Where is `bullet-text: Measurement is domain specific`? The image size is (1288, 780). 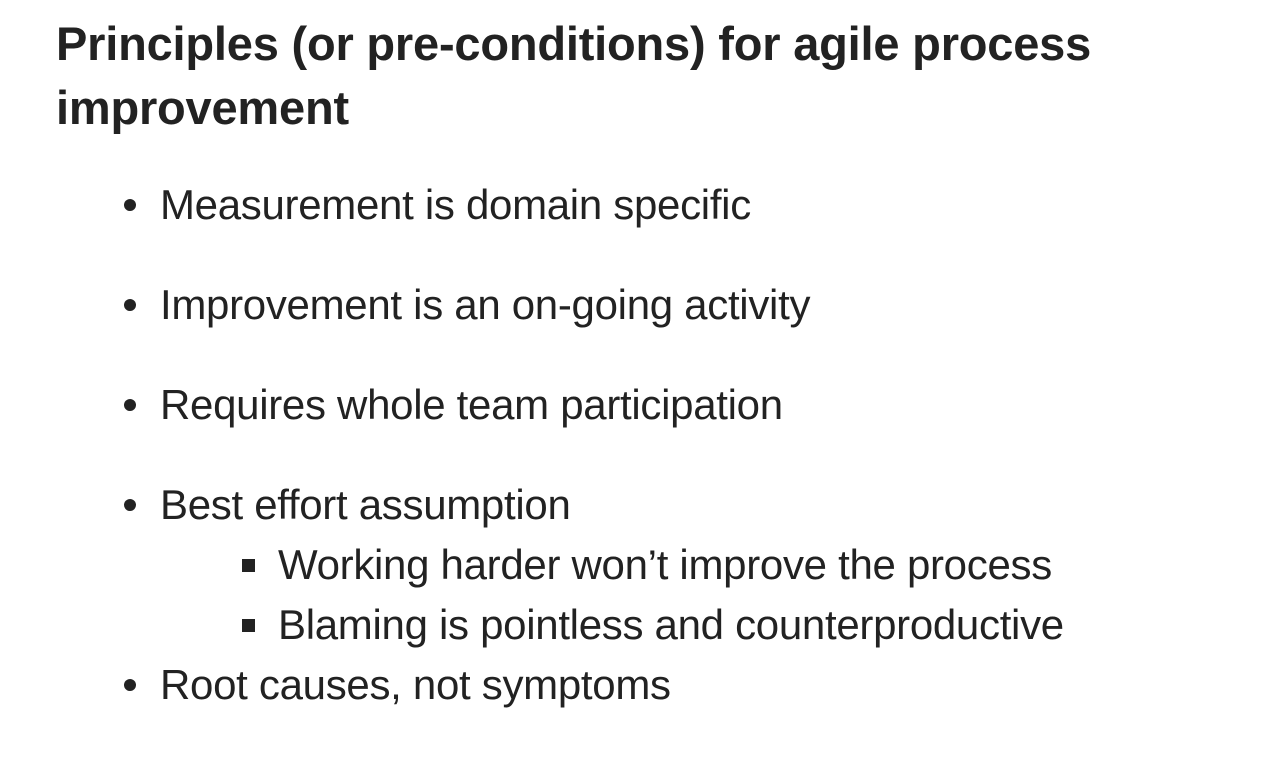
bullet-text: Measurement is domain specific is located at coordinates (455, 204).